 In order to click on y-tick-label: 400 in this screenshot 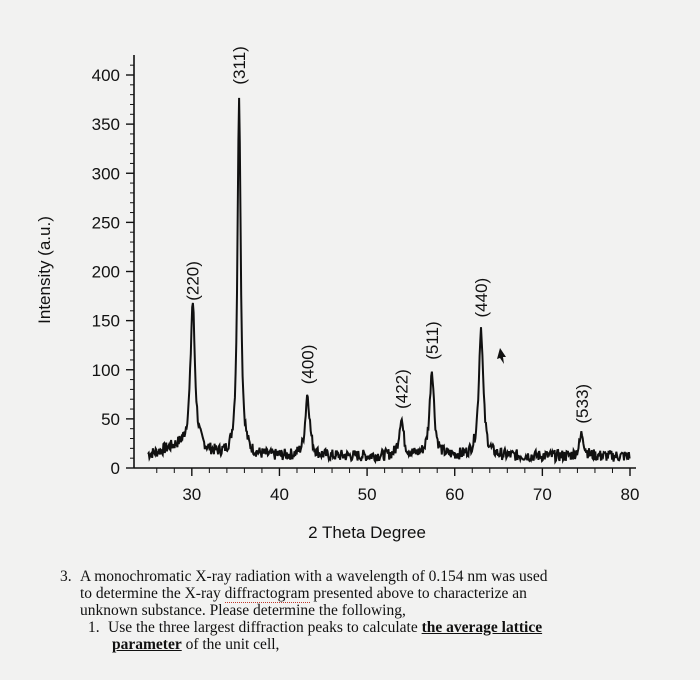, I will do `click(106, 75)`.